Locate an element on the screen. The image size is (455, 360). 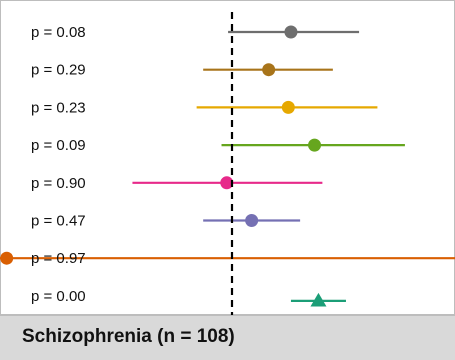
p-value-label-0: p = 0.08 is located at coordinates (58, 32).